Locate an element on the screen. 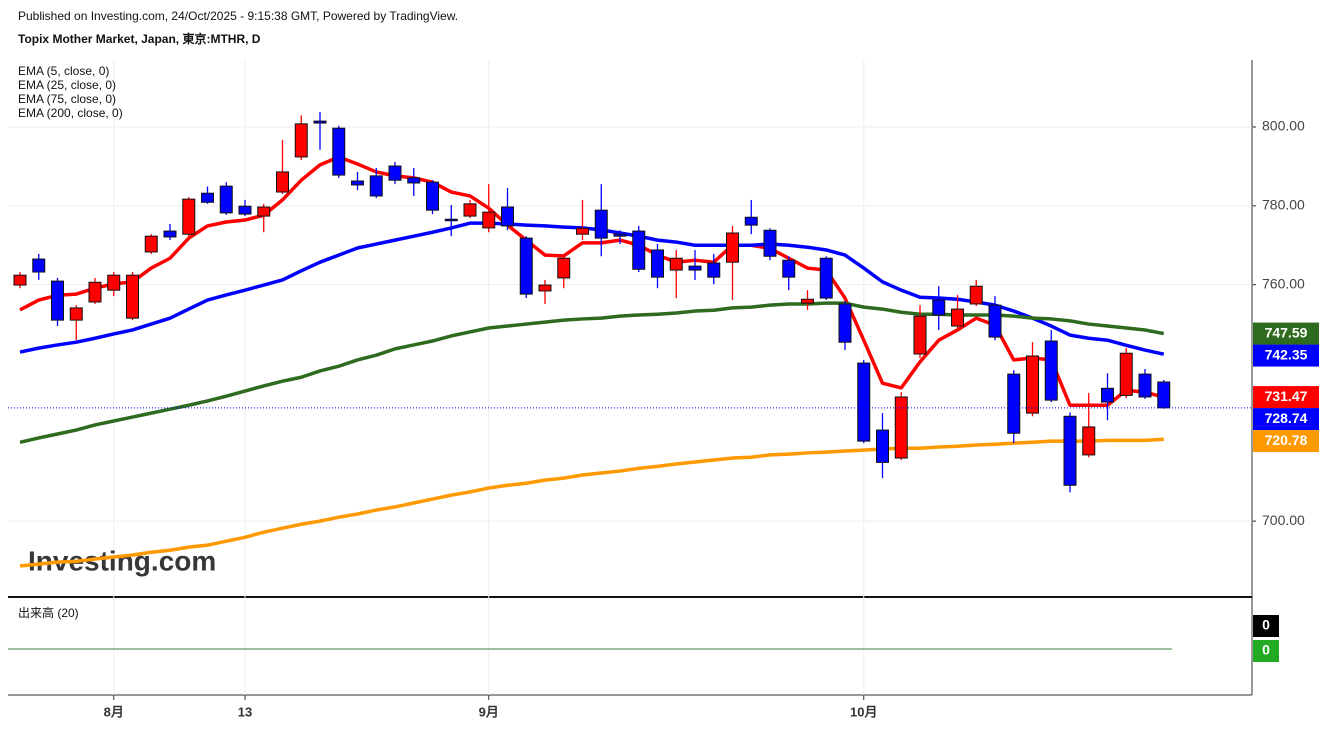  price-label: 728.74 is located at coordinates (1286, 418).